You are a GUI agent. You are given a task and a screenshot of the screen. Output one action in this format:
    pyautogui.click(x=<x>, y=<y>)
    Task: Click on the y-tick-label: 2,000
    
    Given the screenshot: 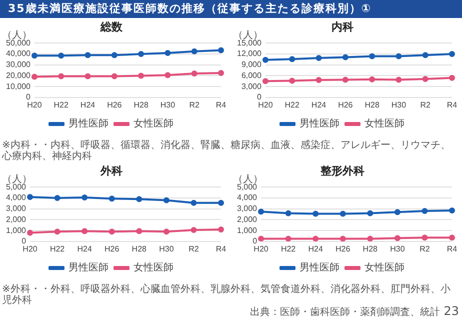 What is the action you would take?
    pyautogui.click(x=247, y=219)
    